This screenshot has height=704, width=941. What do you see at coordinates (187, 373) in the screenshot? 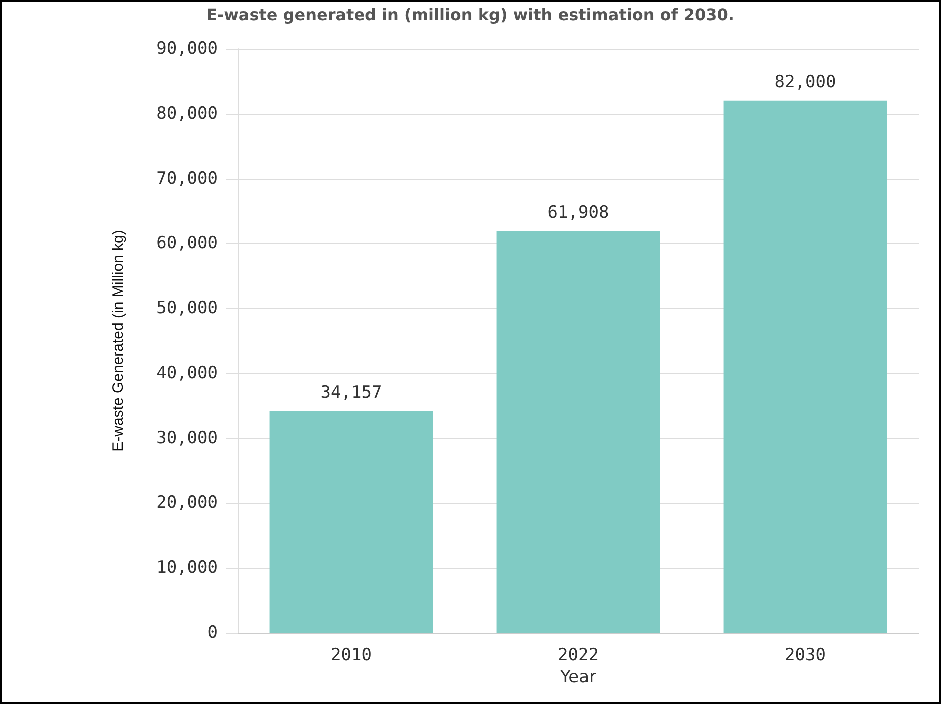
I see `y-tick-label: 40,000` at bounding box center [187, 373].